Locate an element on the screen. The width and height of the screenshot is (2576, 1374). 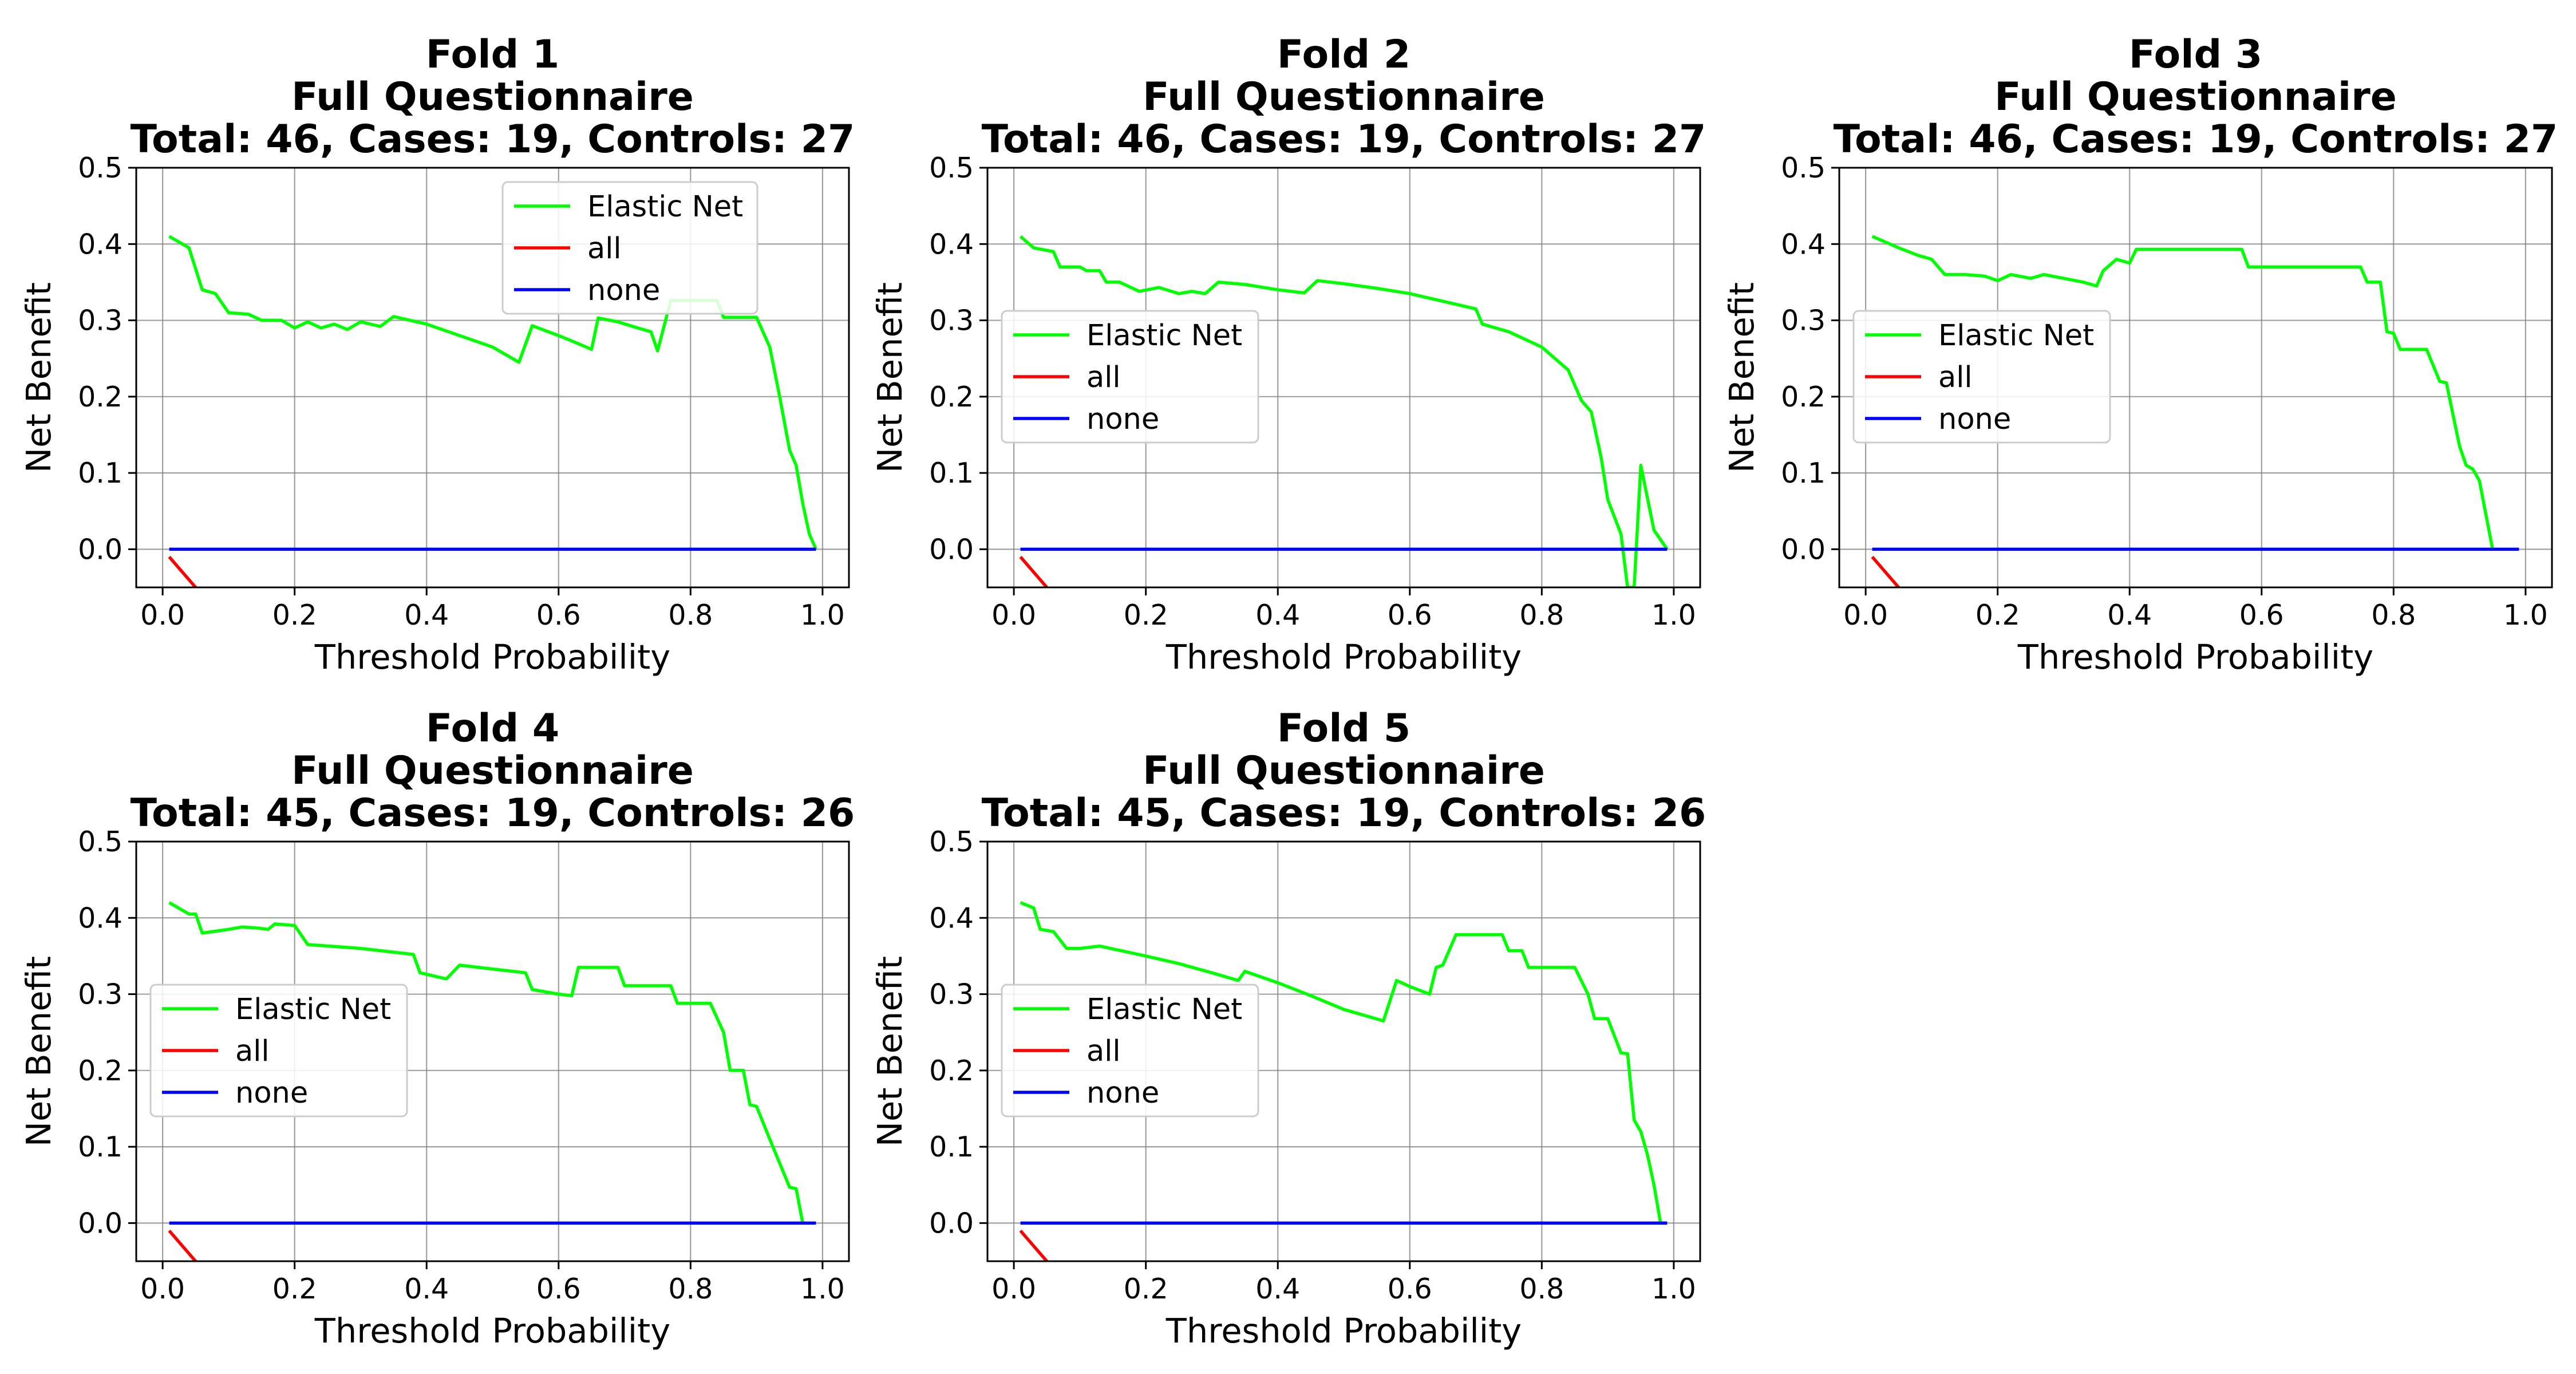
subplot-title-line-1: Fold 2 is located at coordinates (1344, 54).